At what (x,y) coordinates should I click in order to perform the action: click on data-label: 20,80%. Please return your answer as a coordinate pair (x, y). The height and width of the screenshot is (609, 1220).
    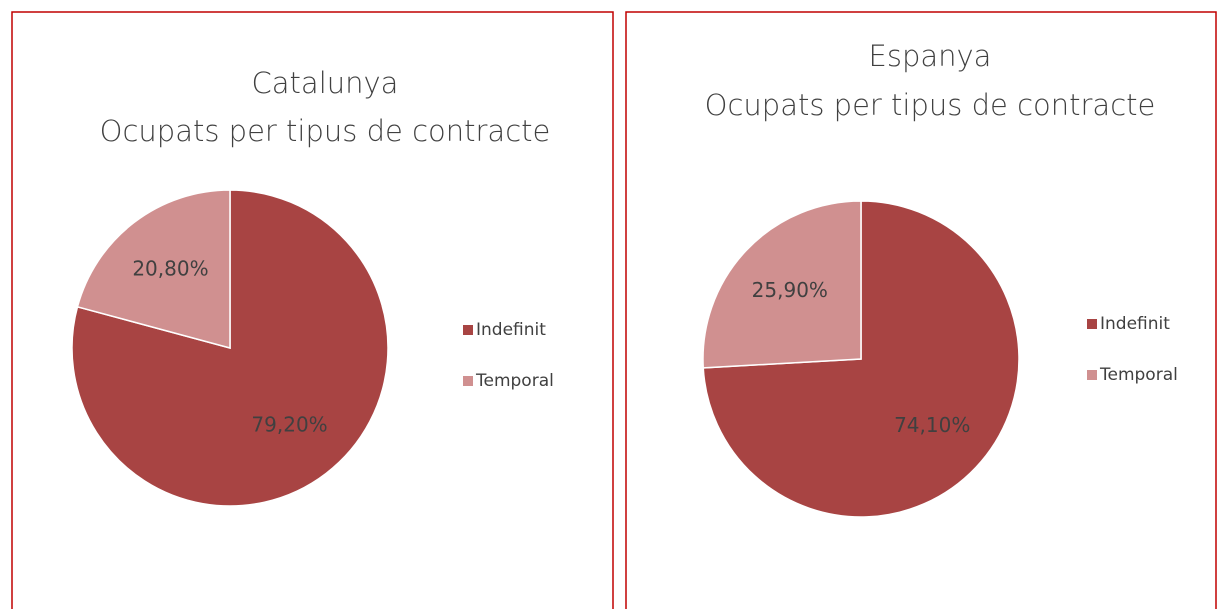
    Looking at the image, I should click on (170, 269).